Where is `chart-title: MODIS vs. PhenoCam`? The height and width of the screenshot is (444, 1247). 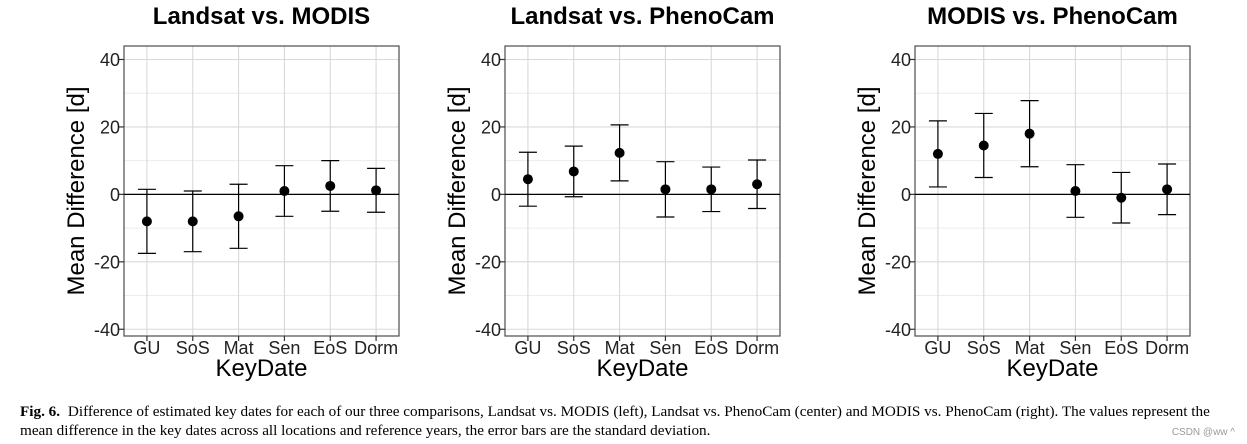 chart-title: MODIS vs. PhenoCam is located at coordinates (1052, 16).